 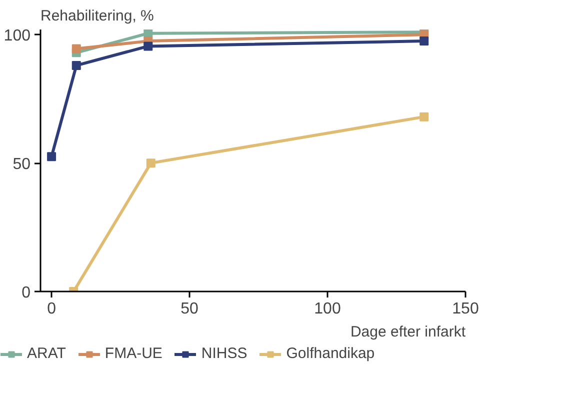 I want to click on legend-label: Golfhandikap, so click(x=330, y=353).